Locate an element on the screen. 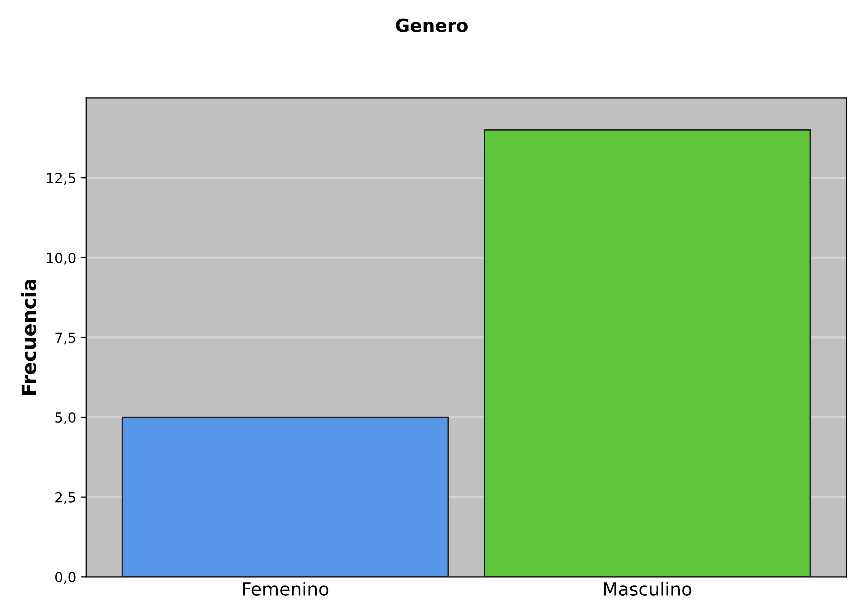  y-tick-label: 7,5 is located at coordinates (66, 338).